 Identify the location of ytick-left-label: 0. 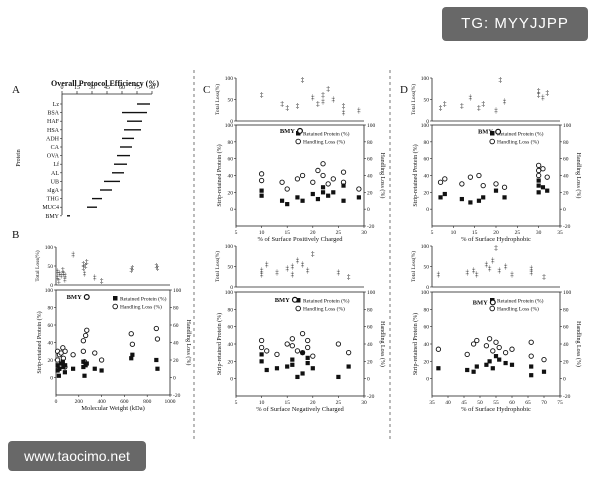
(427, 210).